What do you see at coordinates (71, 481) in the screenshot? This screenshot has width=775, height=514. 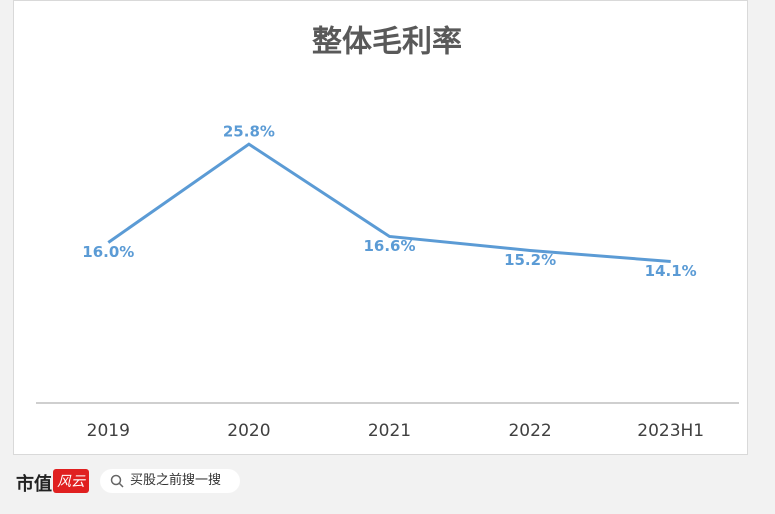 I see `logo-badge: 风云` at bounding box center [71, 481].